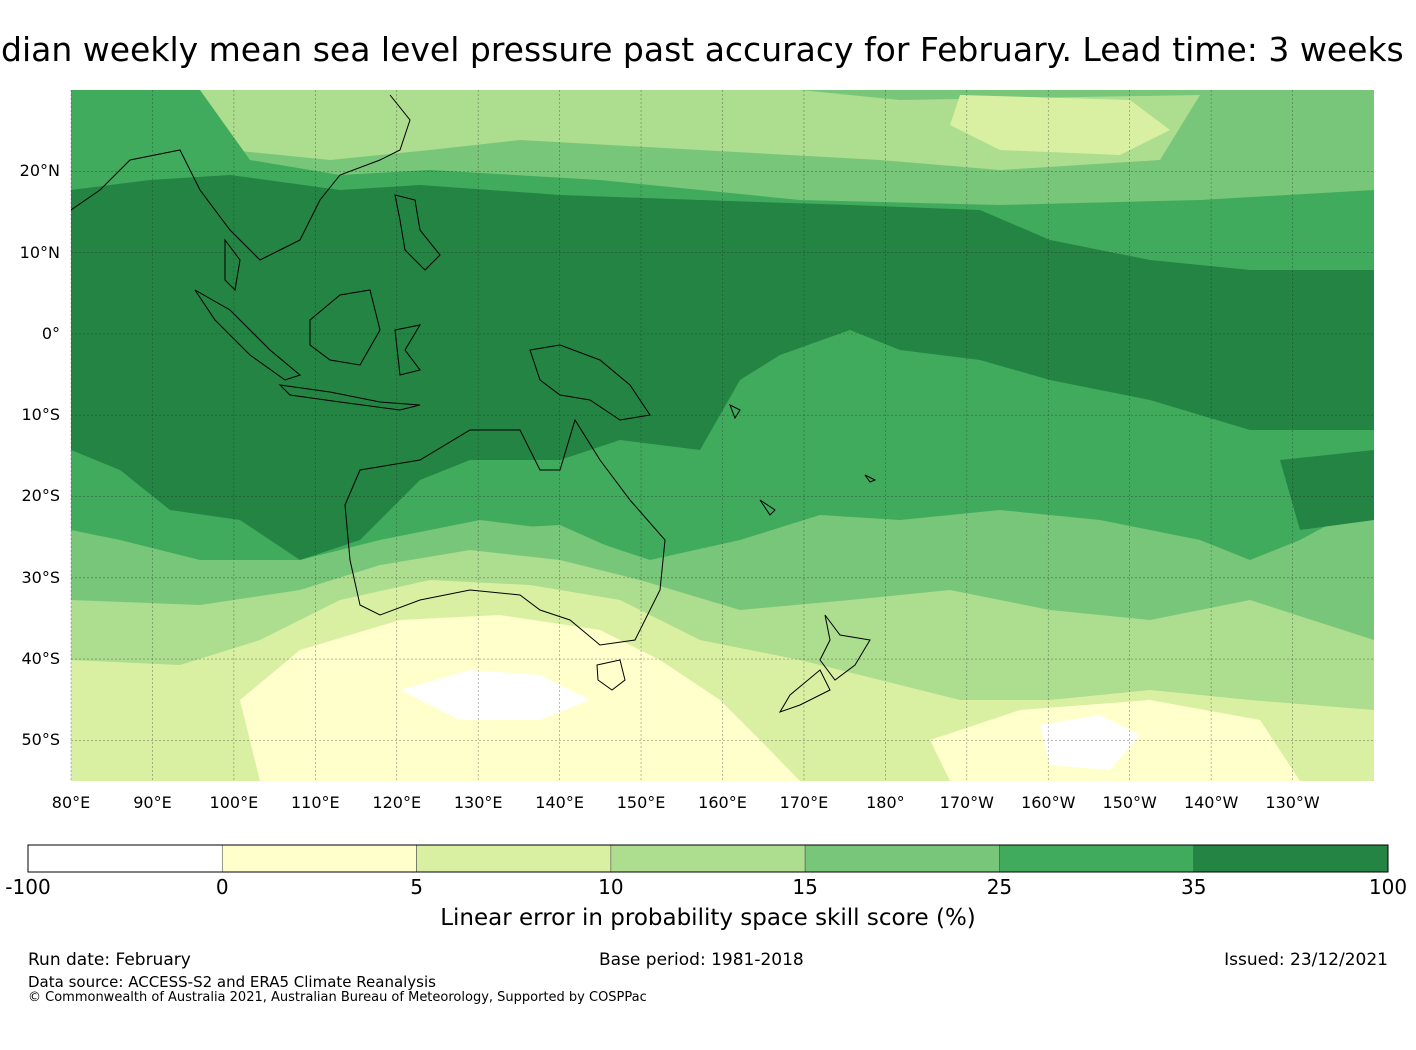  I want to click on colorbar-frame, so click(708, 858).